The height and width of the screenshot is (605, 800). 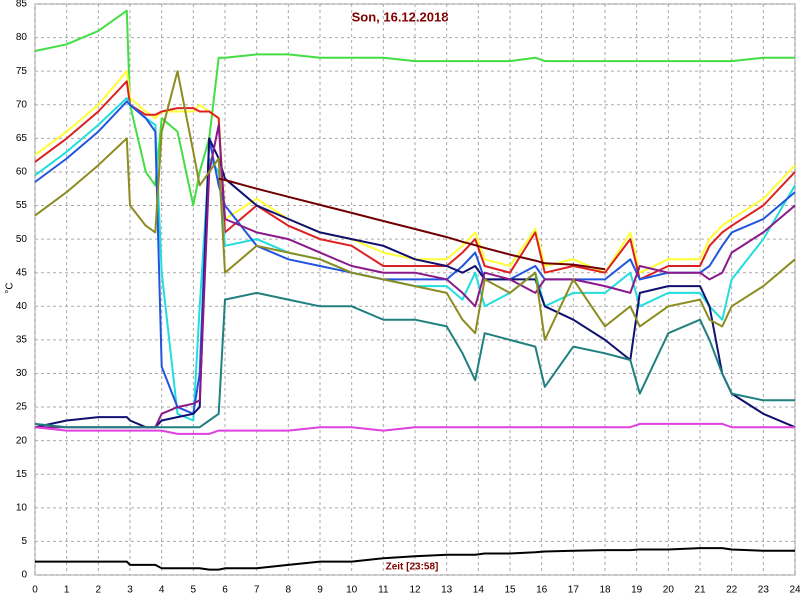 I want to click on y-tick-label: 15, so click(x=22, y=474).